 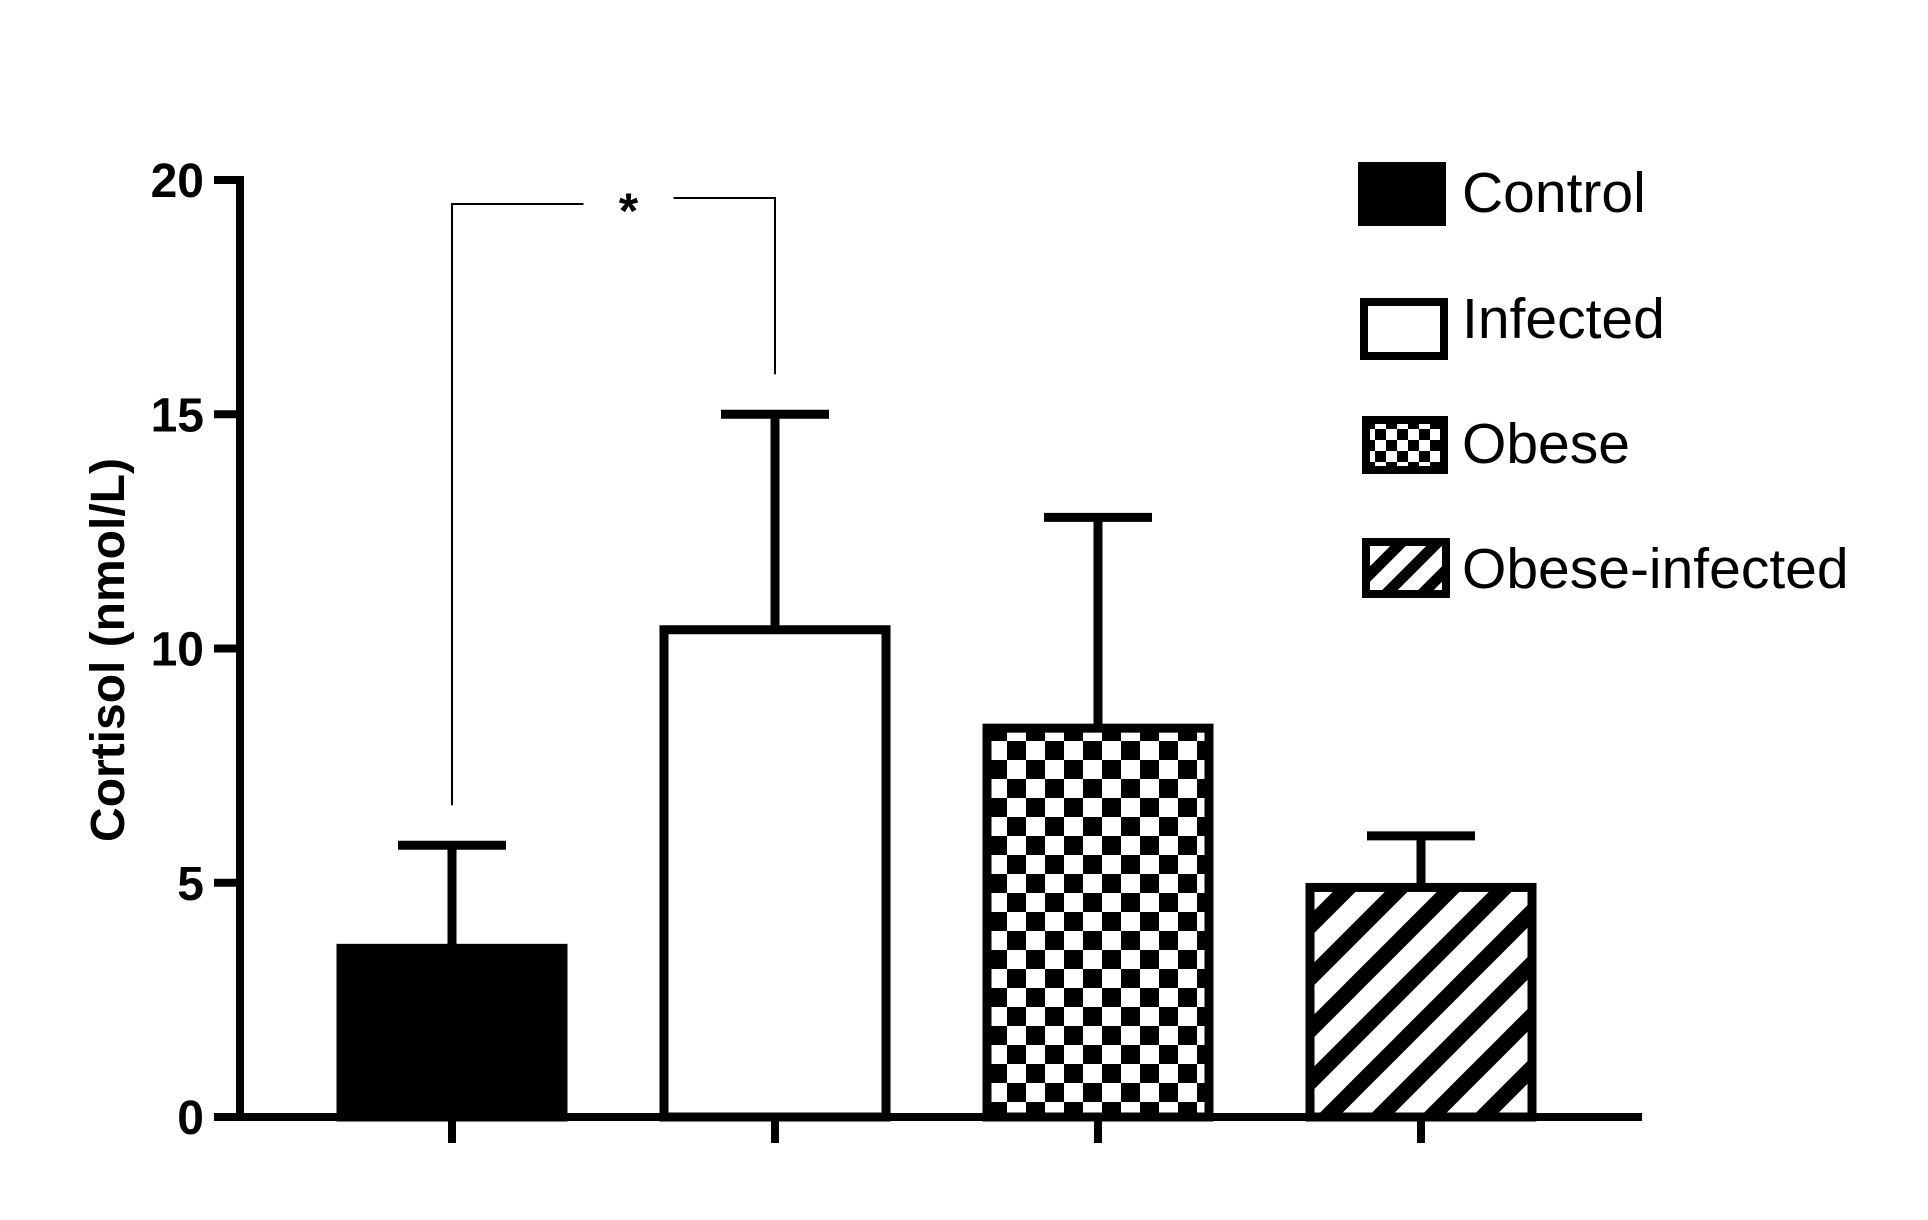 I want to click on bar-obese, so click(x=1098, y=922).